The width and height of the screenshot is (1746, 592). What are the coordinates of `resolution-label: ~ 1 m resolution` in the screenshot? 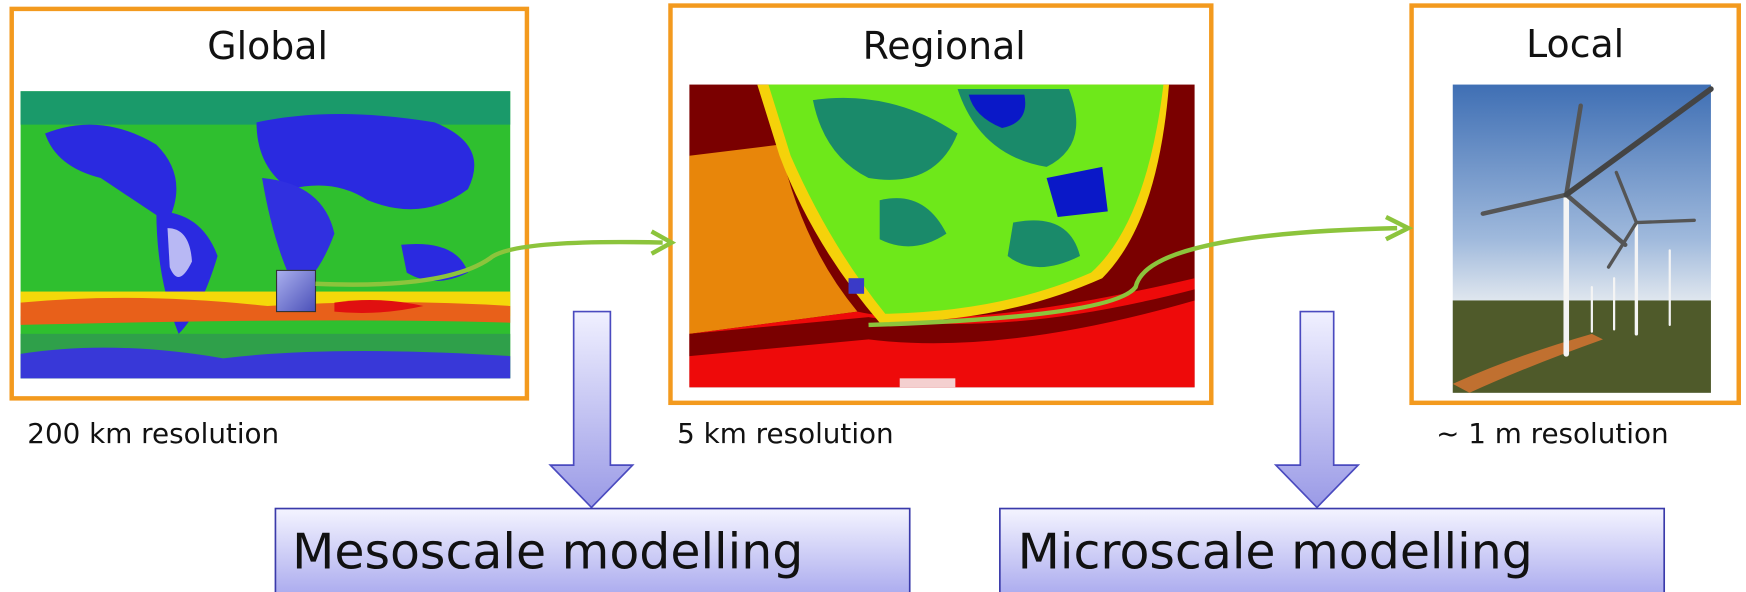 It's located at (1552, 433).